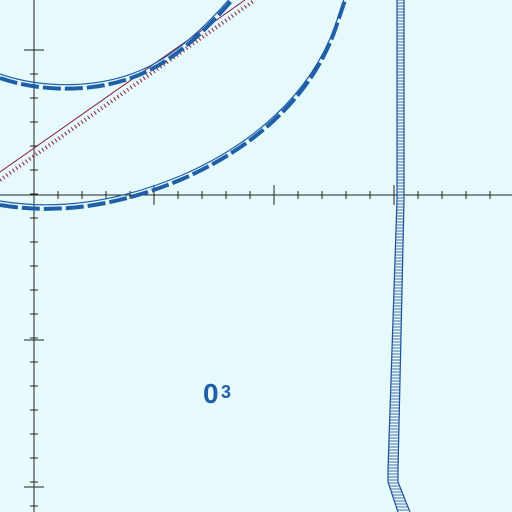 This screenshot has height=512, width=512. I want to click on channel-hatching, so click(399, 255).